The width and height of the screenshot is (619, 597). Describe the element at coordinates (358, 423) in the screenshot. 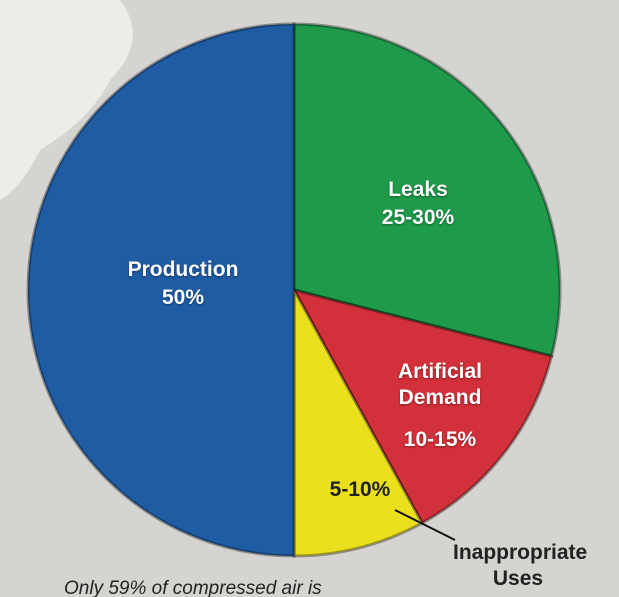

I see `pie-slice` at that location.